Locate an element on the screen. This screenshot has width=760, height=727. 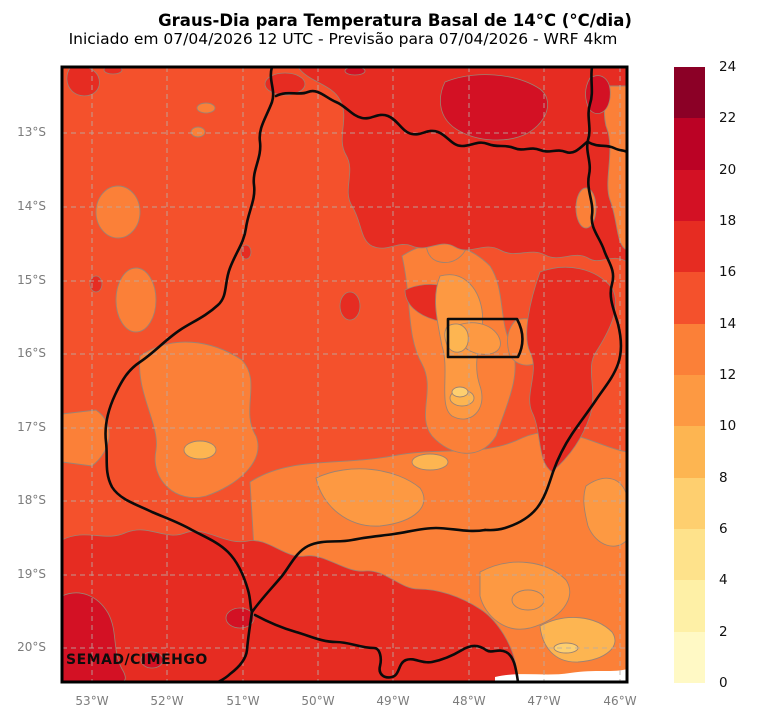
y-tick-label: 16°S is located at coordinates (31, 353).